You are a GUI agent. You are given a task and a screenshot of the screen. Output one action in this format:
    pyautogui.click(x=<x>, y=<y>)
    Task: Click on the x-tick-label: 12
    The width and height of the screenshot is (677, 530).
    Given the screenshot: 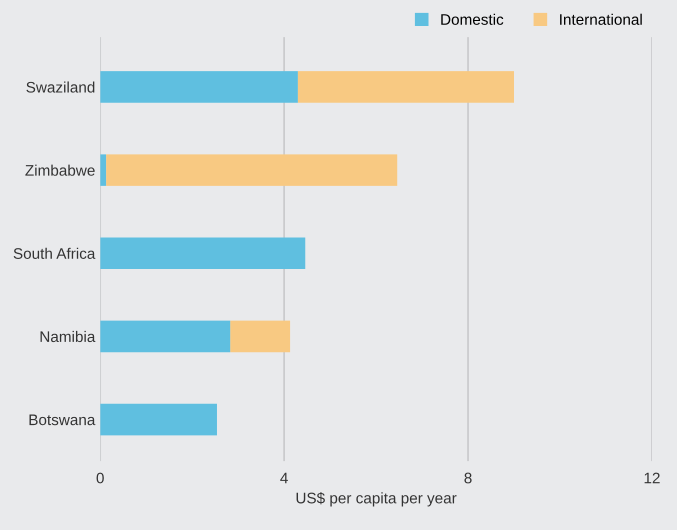 What is the action you would take?
    pyautogui.click(x=652, y=478)
    